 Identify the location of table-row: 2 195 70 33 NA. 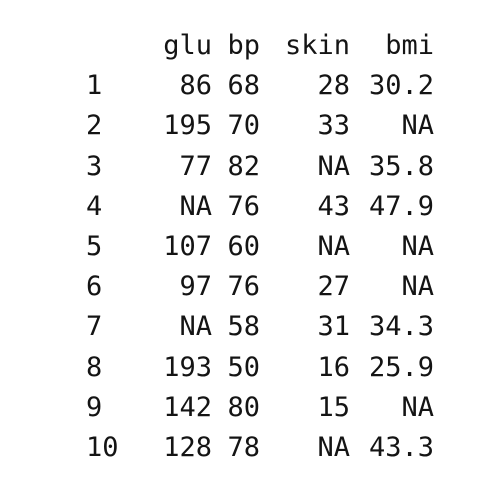
(260, 126).